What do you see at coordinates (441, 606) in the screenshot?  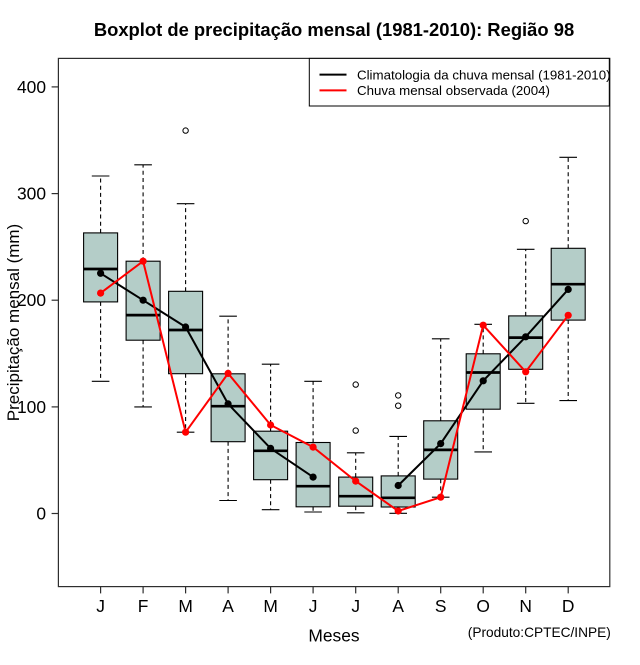 I see `svg-text: S` at bounding box center [441, 606].